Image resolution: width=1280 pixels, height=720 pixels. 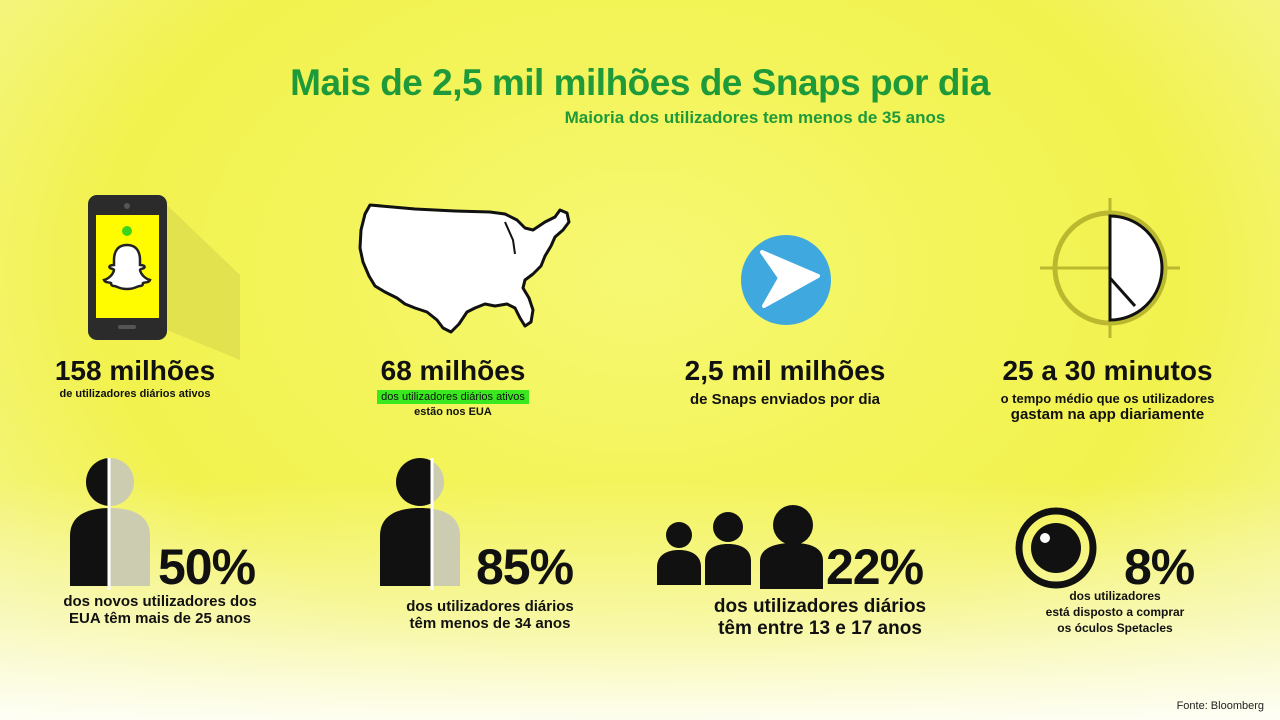 What do you see at coordinates (875, 567) in the screenshot?
I see `demo-value: 22%` at bounding box center [875, 567].